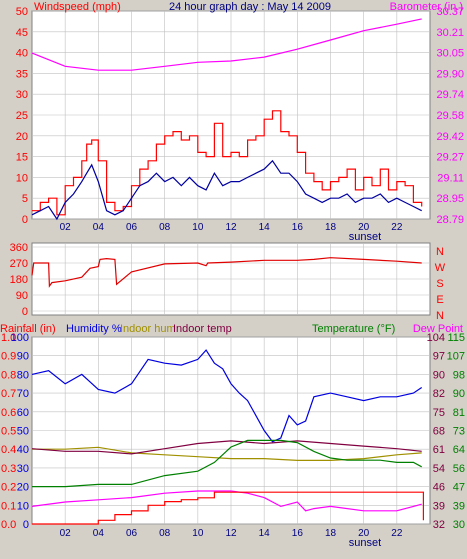  What do you see at coordinates (8, 357) in the screenshot?
I see `rain-y-tick: 0.9` at bounding box center [8, 357].